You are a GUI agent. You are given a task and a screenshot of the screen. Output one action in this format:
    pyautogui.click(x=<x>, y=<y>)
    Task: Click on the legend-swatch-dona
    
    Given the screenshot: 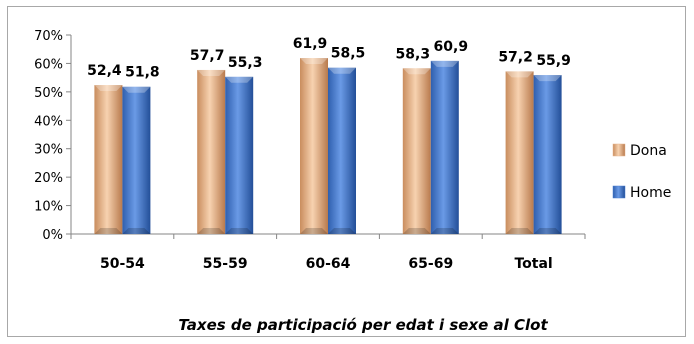 What is the action you would take?
    pyautogui.click(x=619, y=150)
    